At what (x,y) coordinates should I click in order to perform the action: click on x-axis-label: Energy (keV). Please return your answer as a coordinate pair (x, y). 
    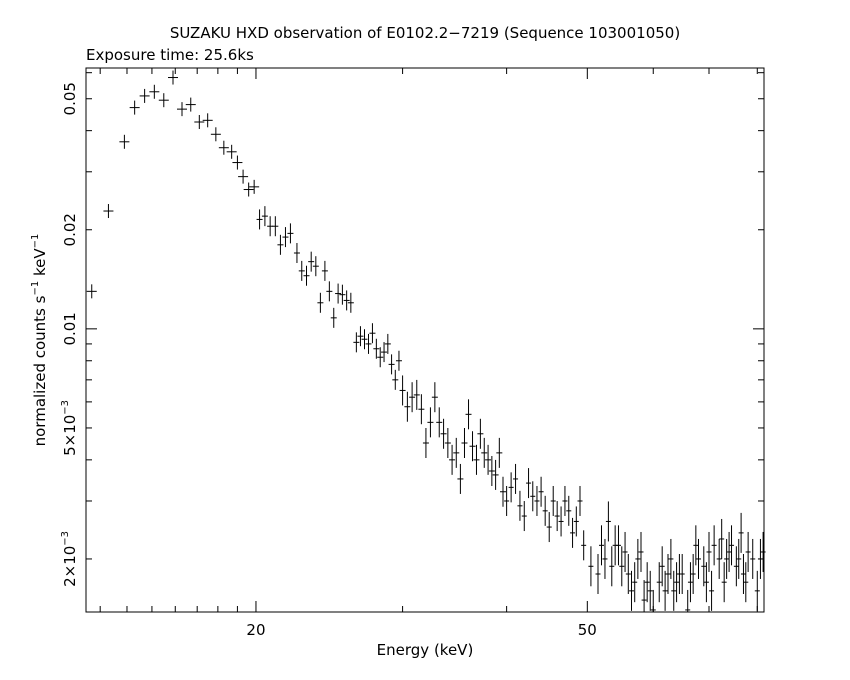
    Looking at the image, I should click on (425, 650).